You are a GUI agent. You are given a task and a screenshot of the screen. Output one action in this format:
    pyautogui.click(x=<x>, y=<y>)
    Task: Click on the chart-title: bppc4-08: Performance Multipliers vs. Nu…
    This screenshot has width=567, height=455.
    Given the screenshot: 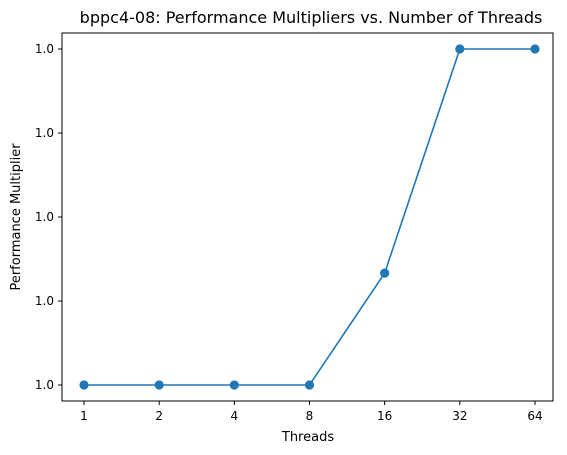 What is the action you would take?
    pyautogui.click(x=311, y=17)
    